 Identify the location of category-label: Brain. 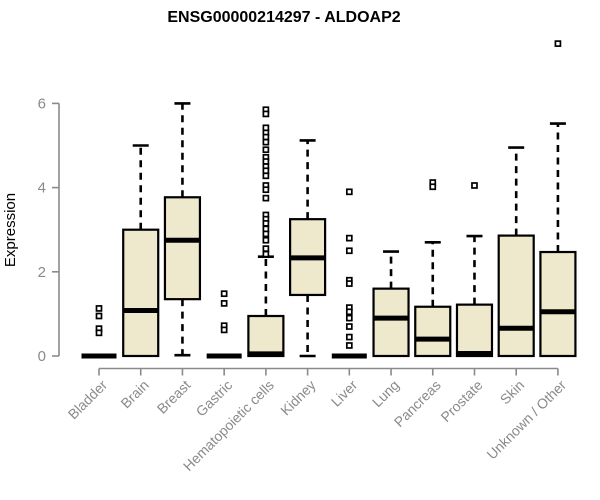
(134, 394).